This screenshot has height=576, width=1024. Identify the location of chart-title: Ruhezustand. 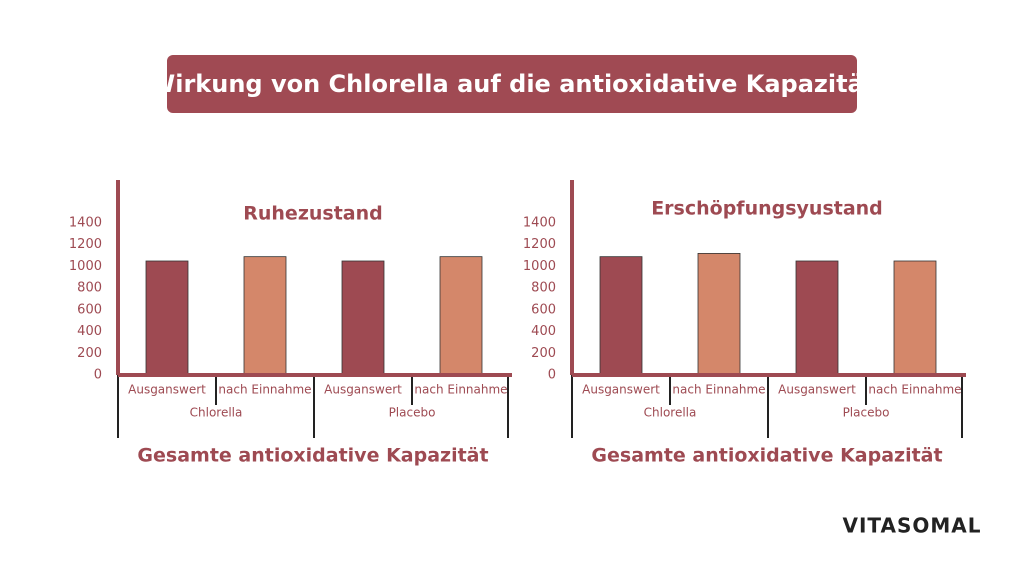
(313, 214).